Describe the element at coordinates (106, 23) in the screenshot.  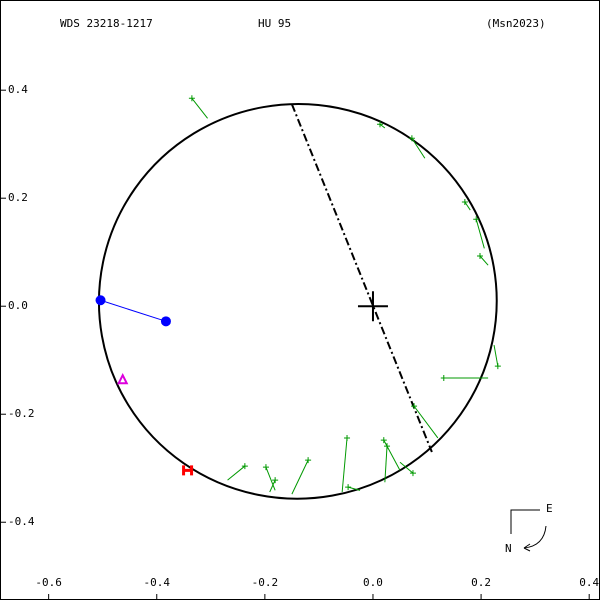
I see `chart-title: WDS 23218-1217` at that location.